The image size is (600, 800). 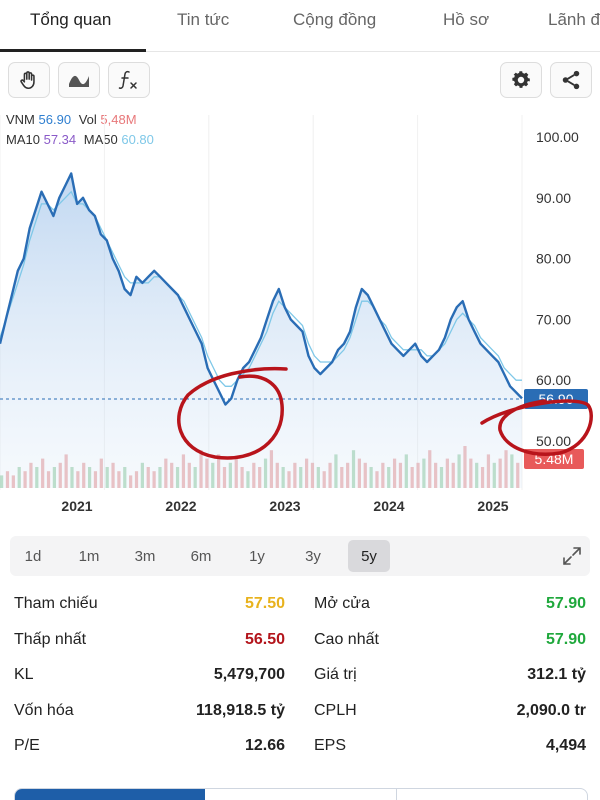 What do you see at coordinates (180, 506) in the screenshot?
I see `x-tick-label: 2022` at bounding box center [180, 506].